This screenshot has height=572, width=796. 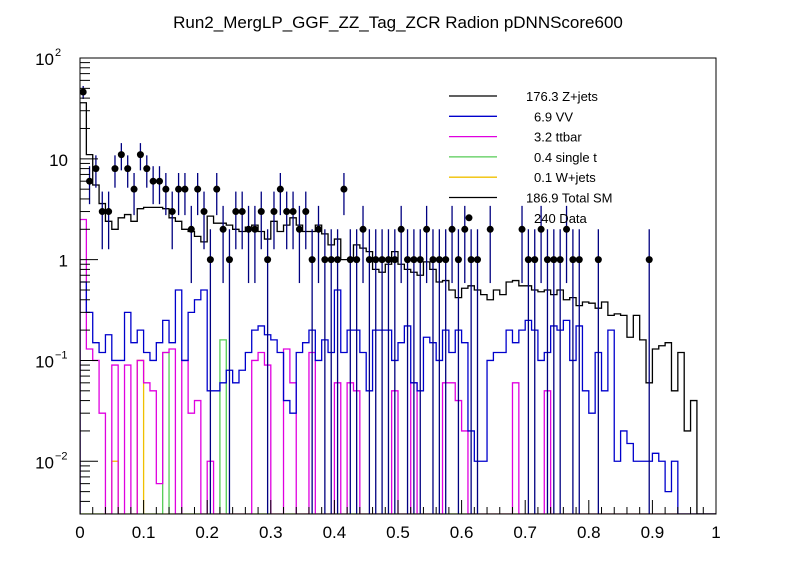 I want to click on x-tick-label: 0.7, so click(x=525, y=532).